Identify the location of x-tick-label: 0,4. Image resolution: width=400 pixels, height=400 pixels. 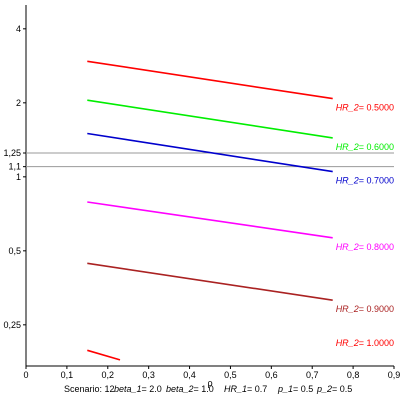
(189, 375).